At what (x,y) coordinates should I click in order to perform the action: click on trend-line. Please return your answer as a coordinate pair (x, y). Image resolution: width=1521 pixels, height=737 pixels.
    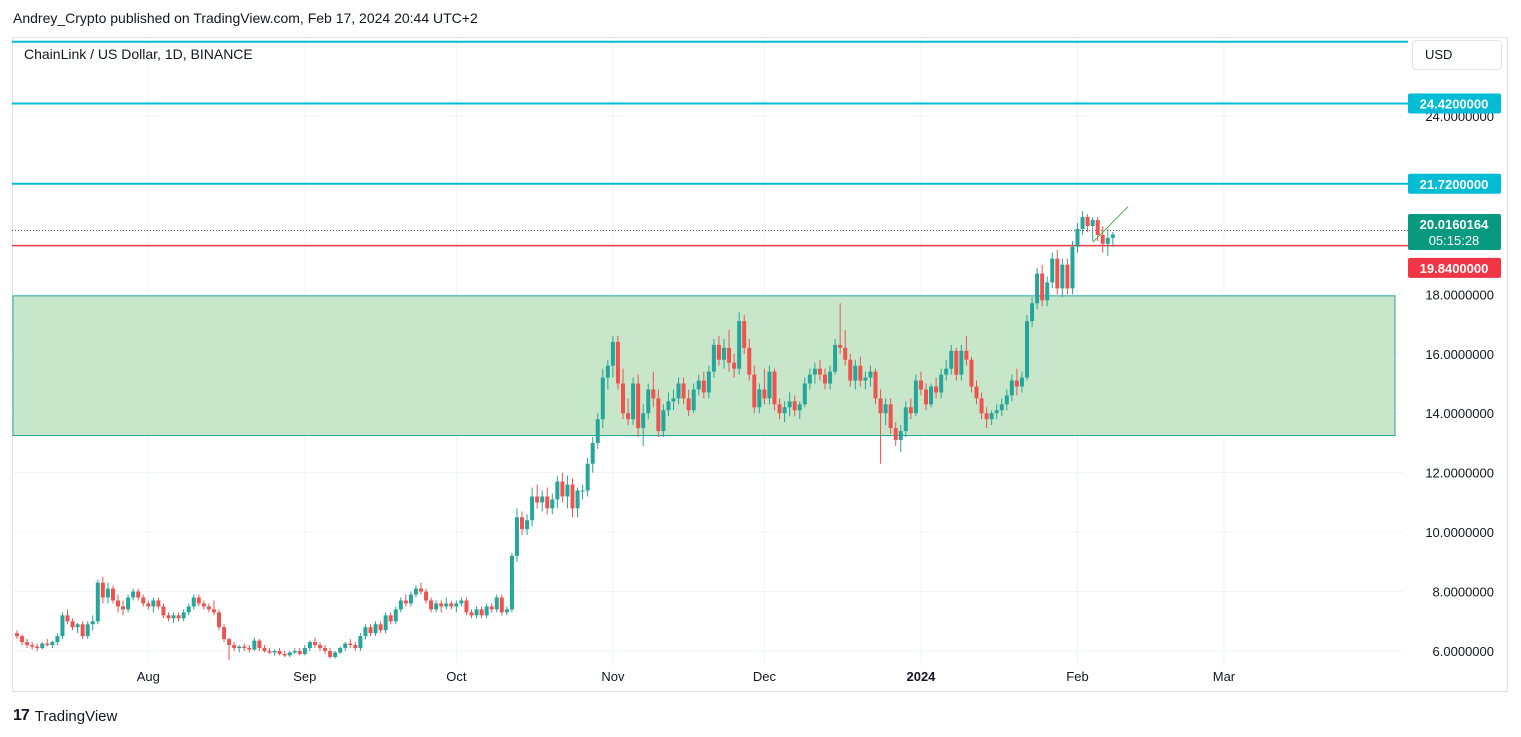
    Looking at the image, I should click on (1110, 224).